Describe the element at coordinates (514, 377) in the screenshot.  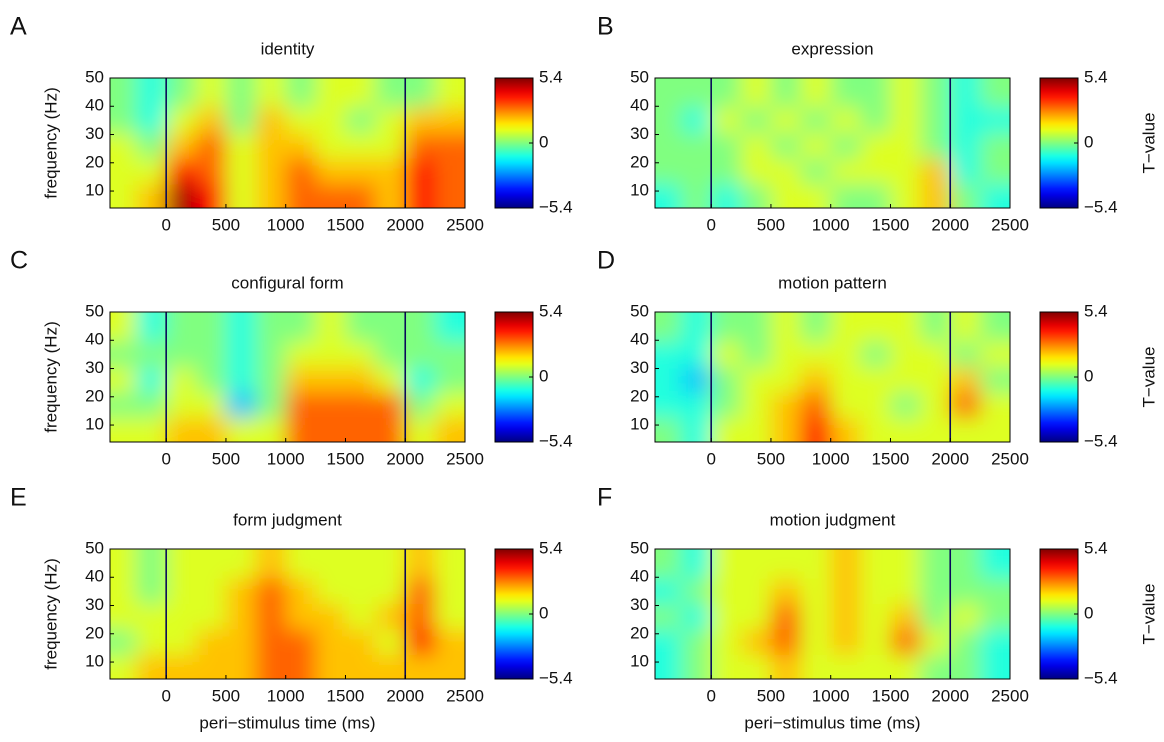
I see `colorbar` at that location.